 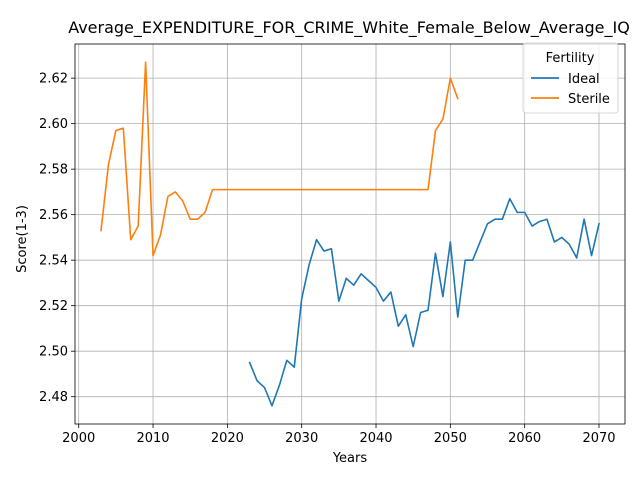 What do you see at coordinates (152, 438) in the screenshot?
I see `x-tick-label: 2010` at bounding box center [152, 438].